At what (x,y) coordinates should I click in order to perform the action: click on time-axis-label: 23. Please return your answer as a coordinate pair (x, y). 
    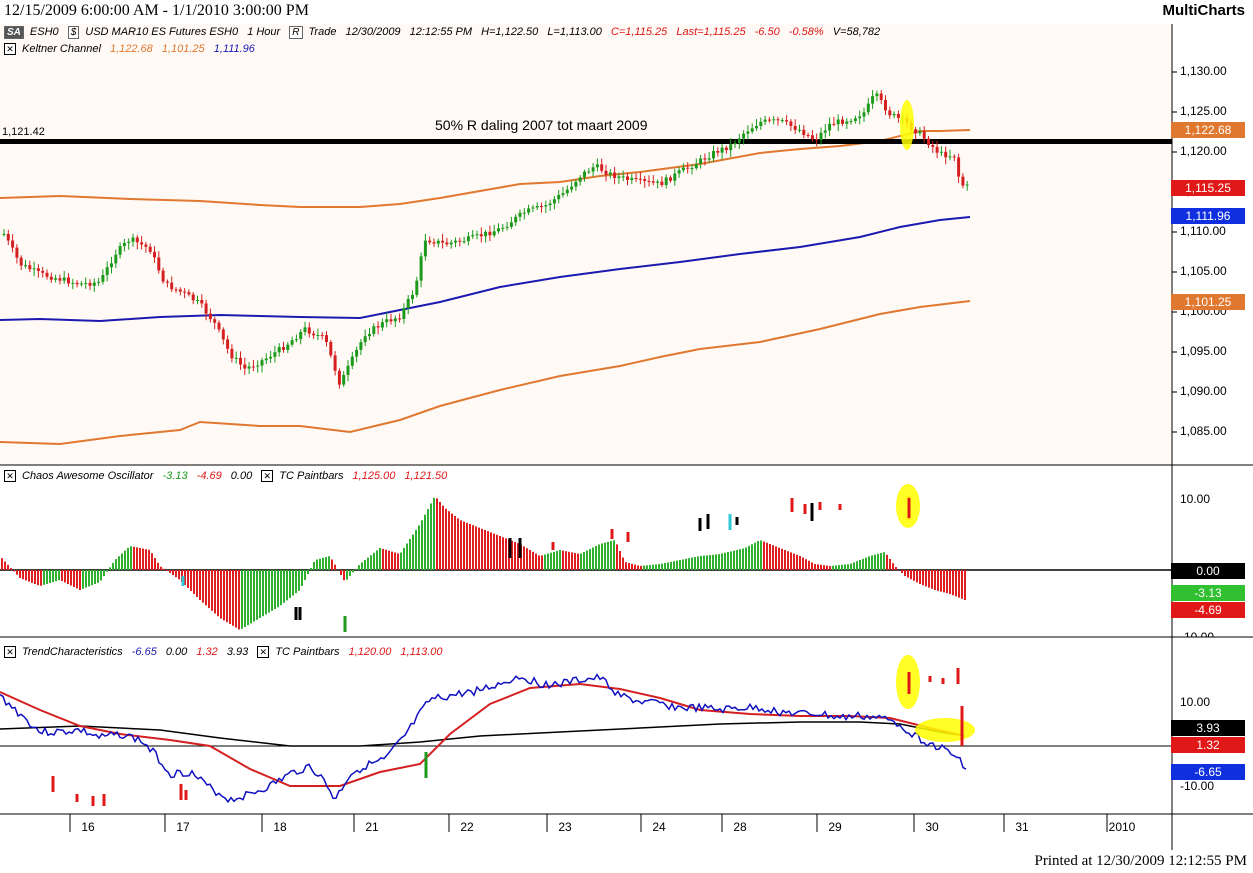
    Looking at the image, I should click on (565, 827).